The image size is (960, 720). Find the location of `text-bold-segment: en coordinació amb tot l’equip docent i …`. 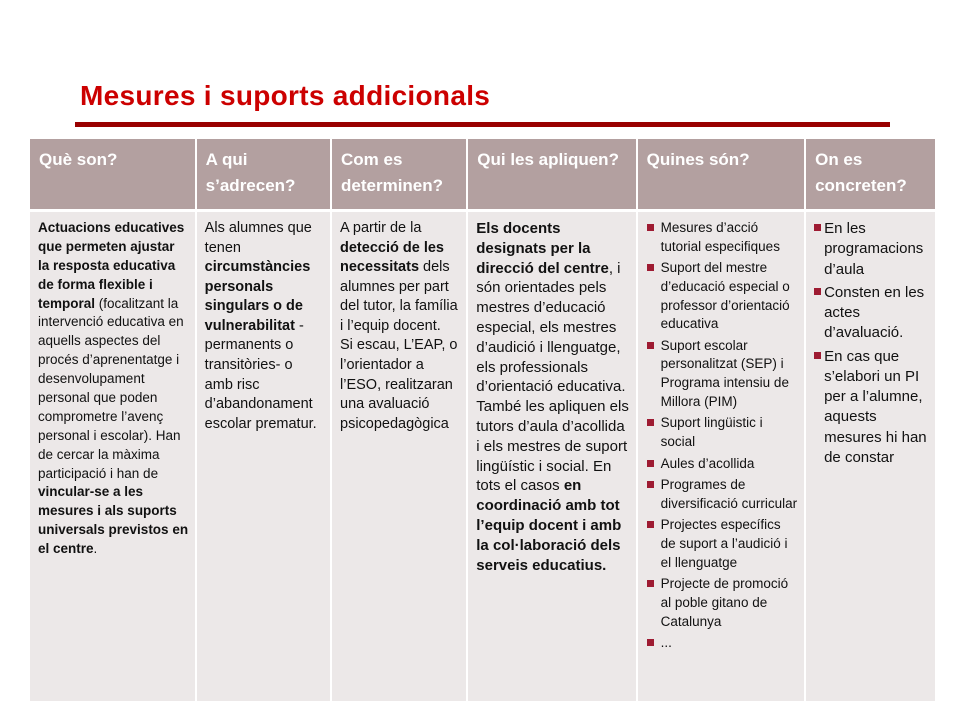

text-bold-segment: en coordinació amb tot l’equip docent i … is located at coordinates (549, 525).